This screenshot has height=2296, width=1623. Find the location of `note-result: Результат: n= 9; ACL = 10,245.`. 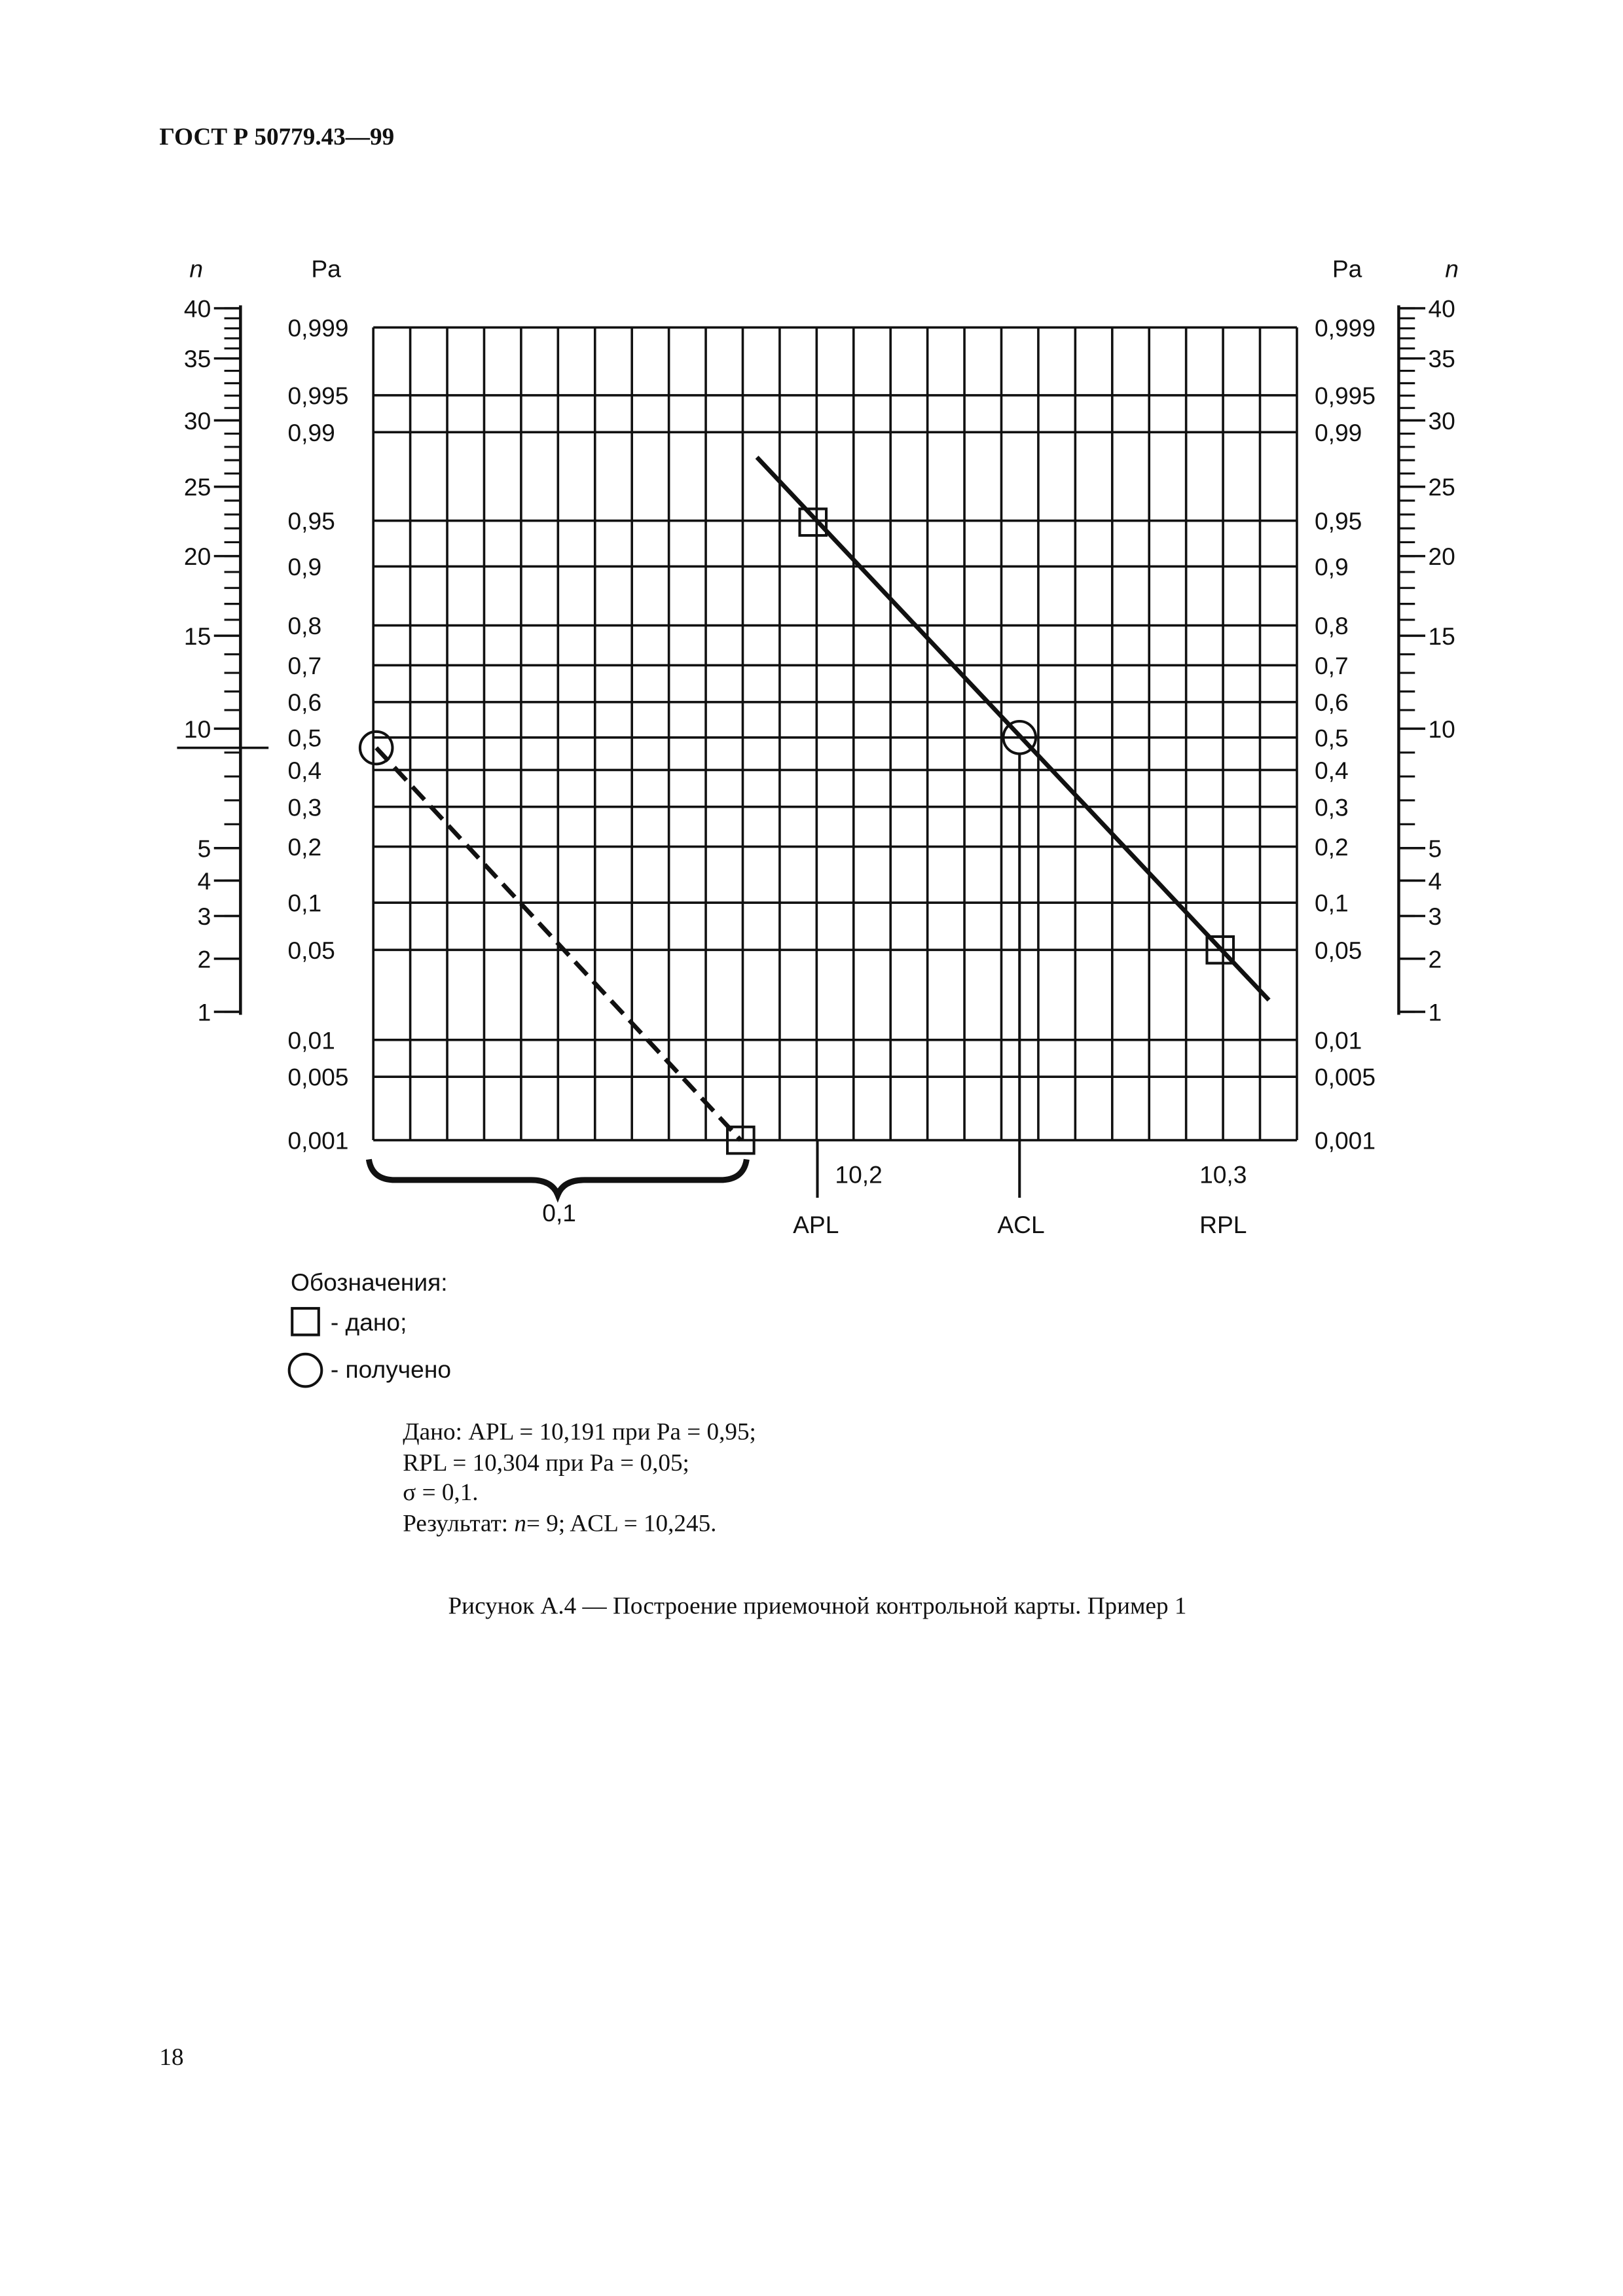

note-result: Результат: n= 9; ACL = 10,245. is located at coordinates (559, 1523).